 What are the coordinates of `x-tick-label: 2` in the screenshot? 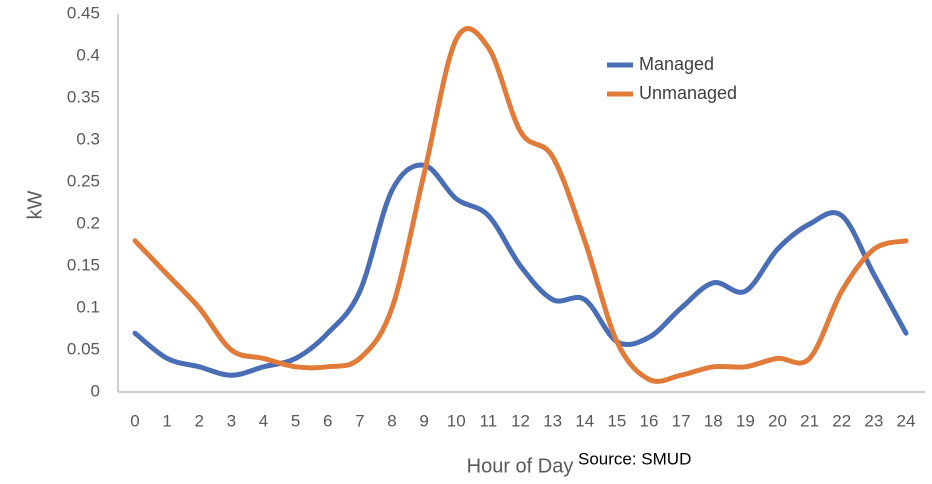 It's located at (199, 420).